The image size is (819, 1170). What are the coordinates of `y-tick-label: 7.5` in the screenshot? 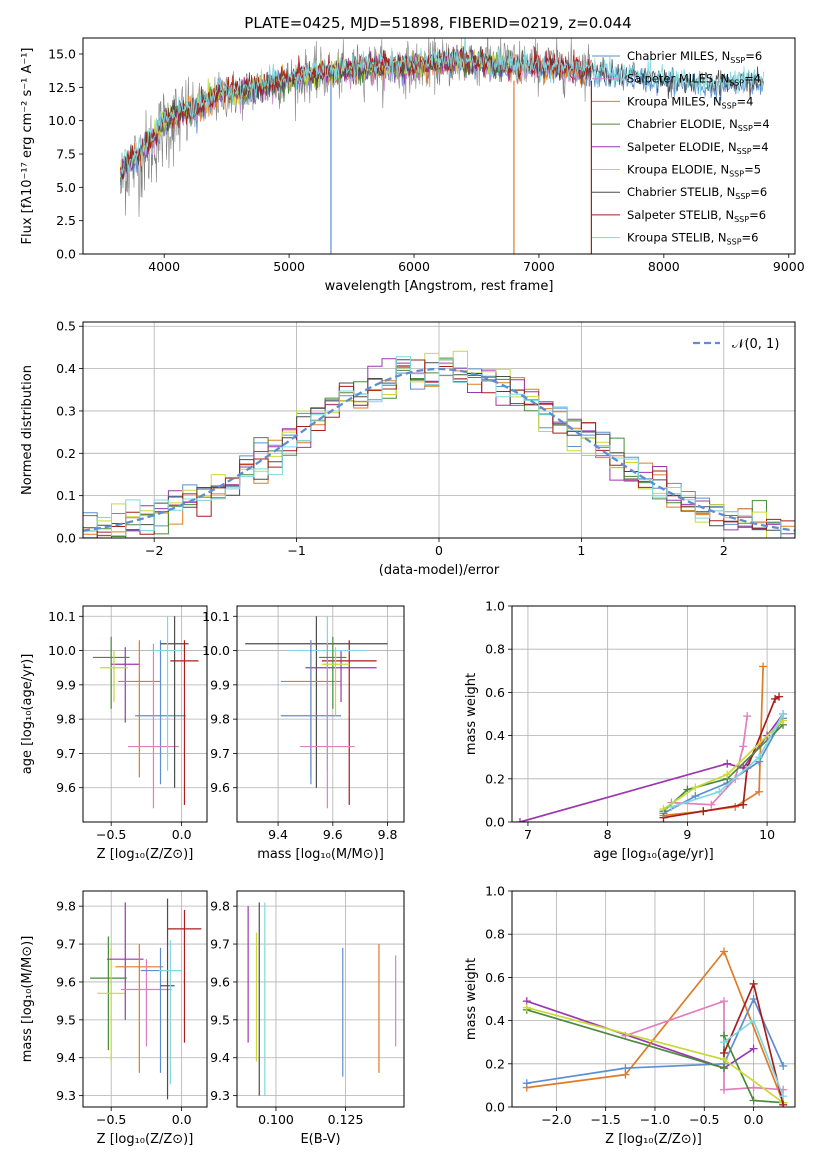 It's located at (66, 154).